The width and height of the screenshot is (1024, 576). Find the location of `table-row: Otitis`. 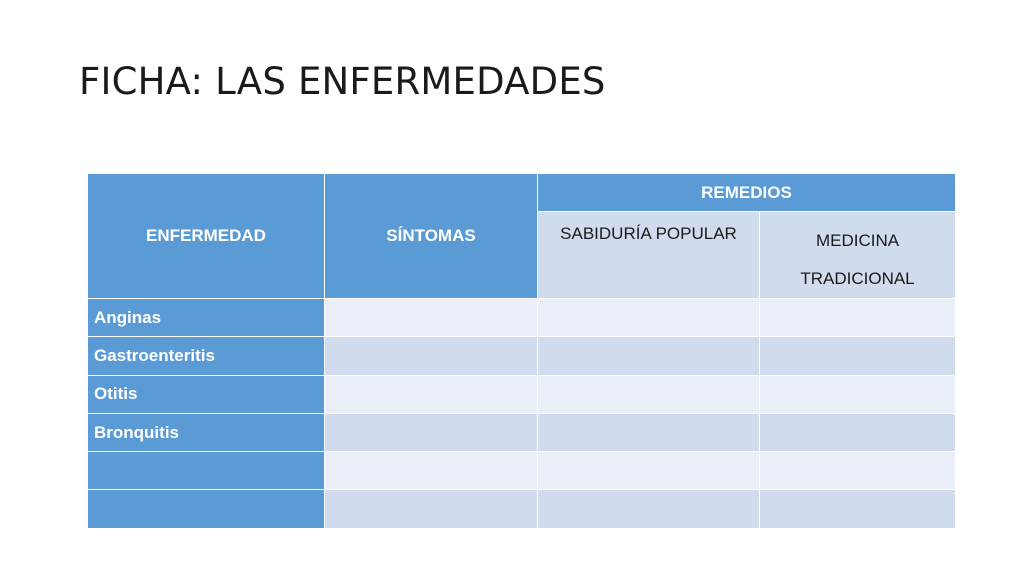

table-row: Otitis is located at coordinates (521, 394).